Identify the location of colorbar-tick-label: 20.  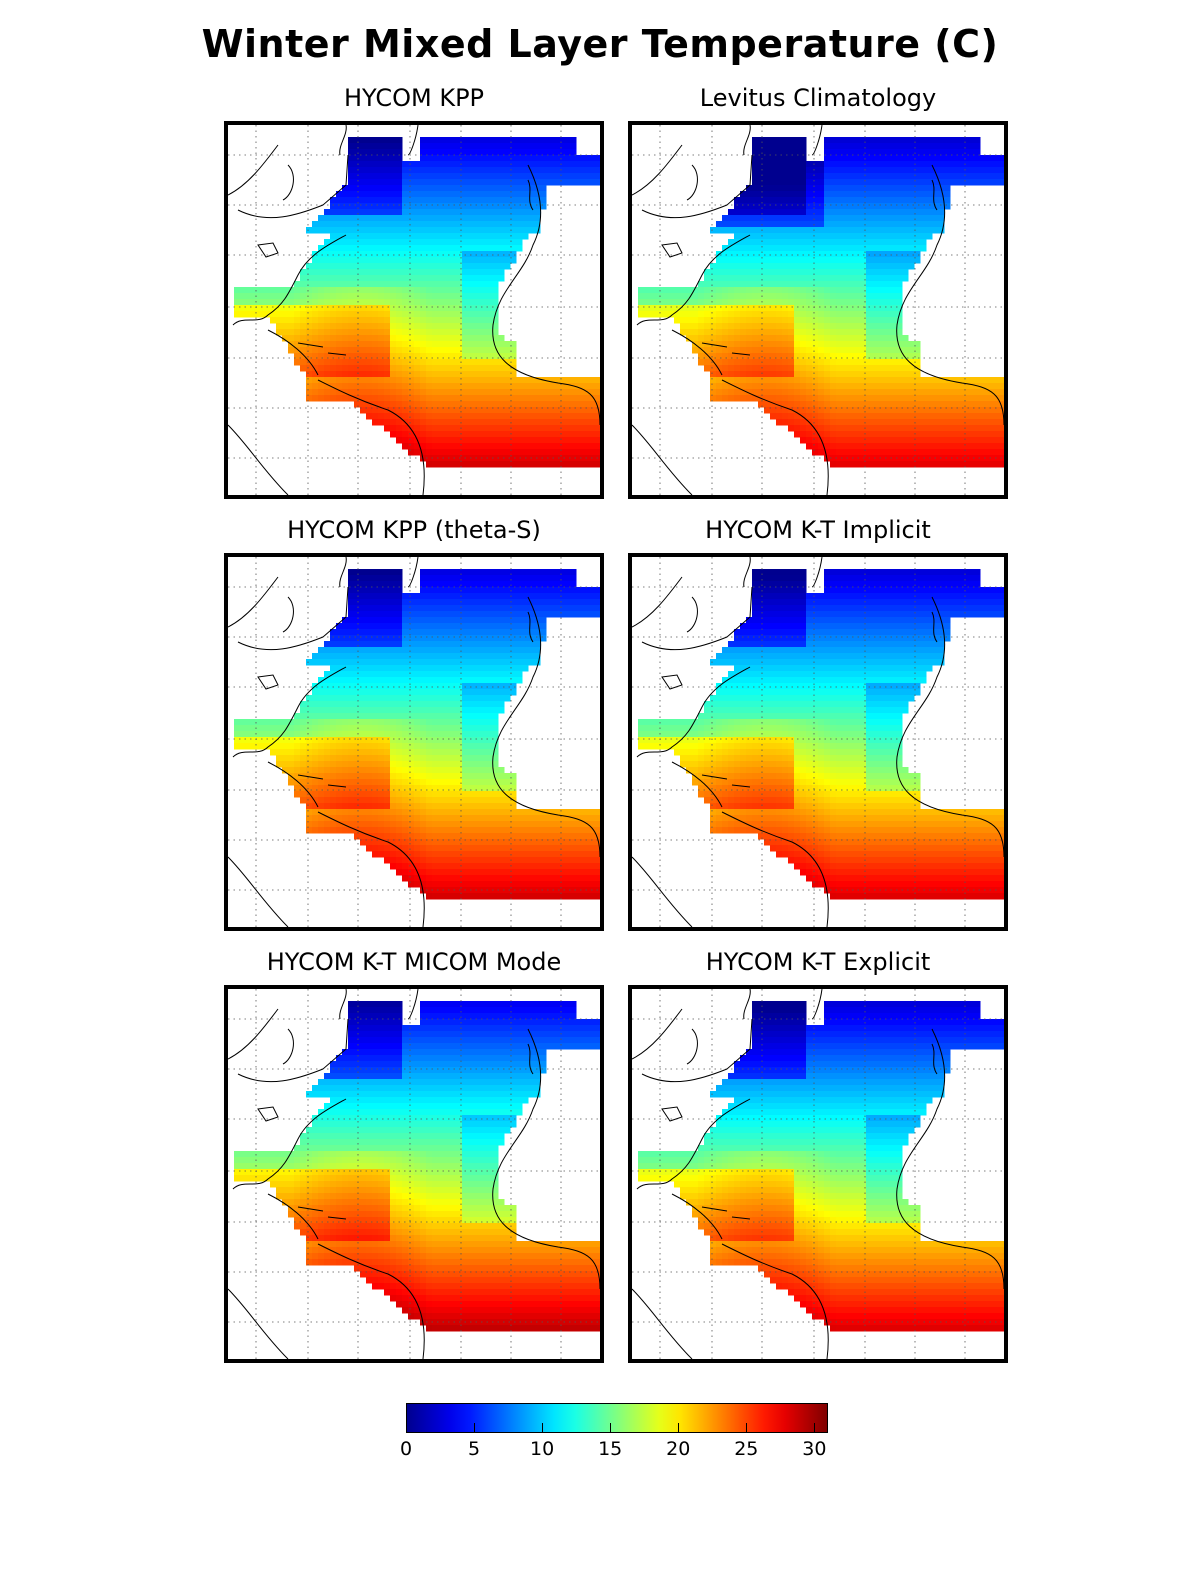
(678, 1449).